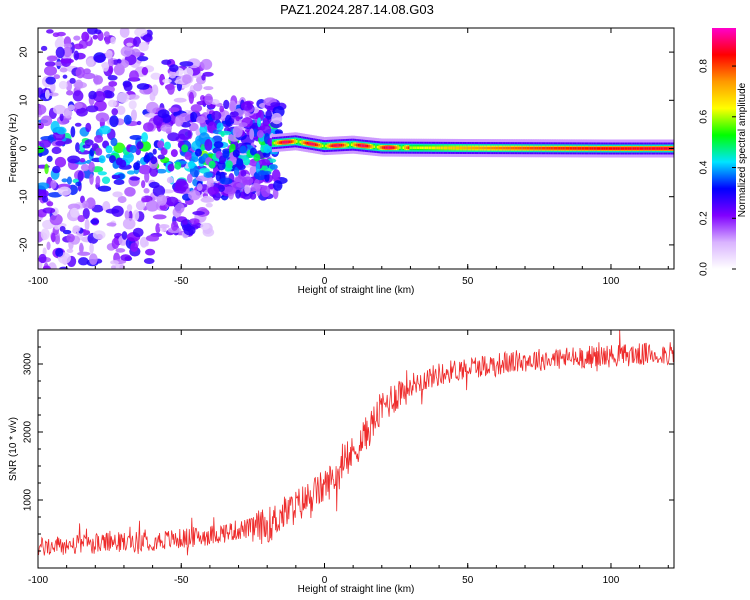 This screenshot has width=750, height=600. Describe the element at coordinates (468, 281) in the screenshot. I see `x-tick-label: 50` at that location.